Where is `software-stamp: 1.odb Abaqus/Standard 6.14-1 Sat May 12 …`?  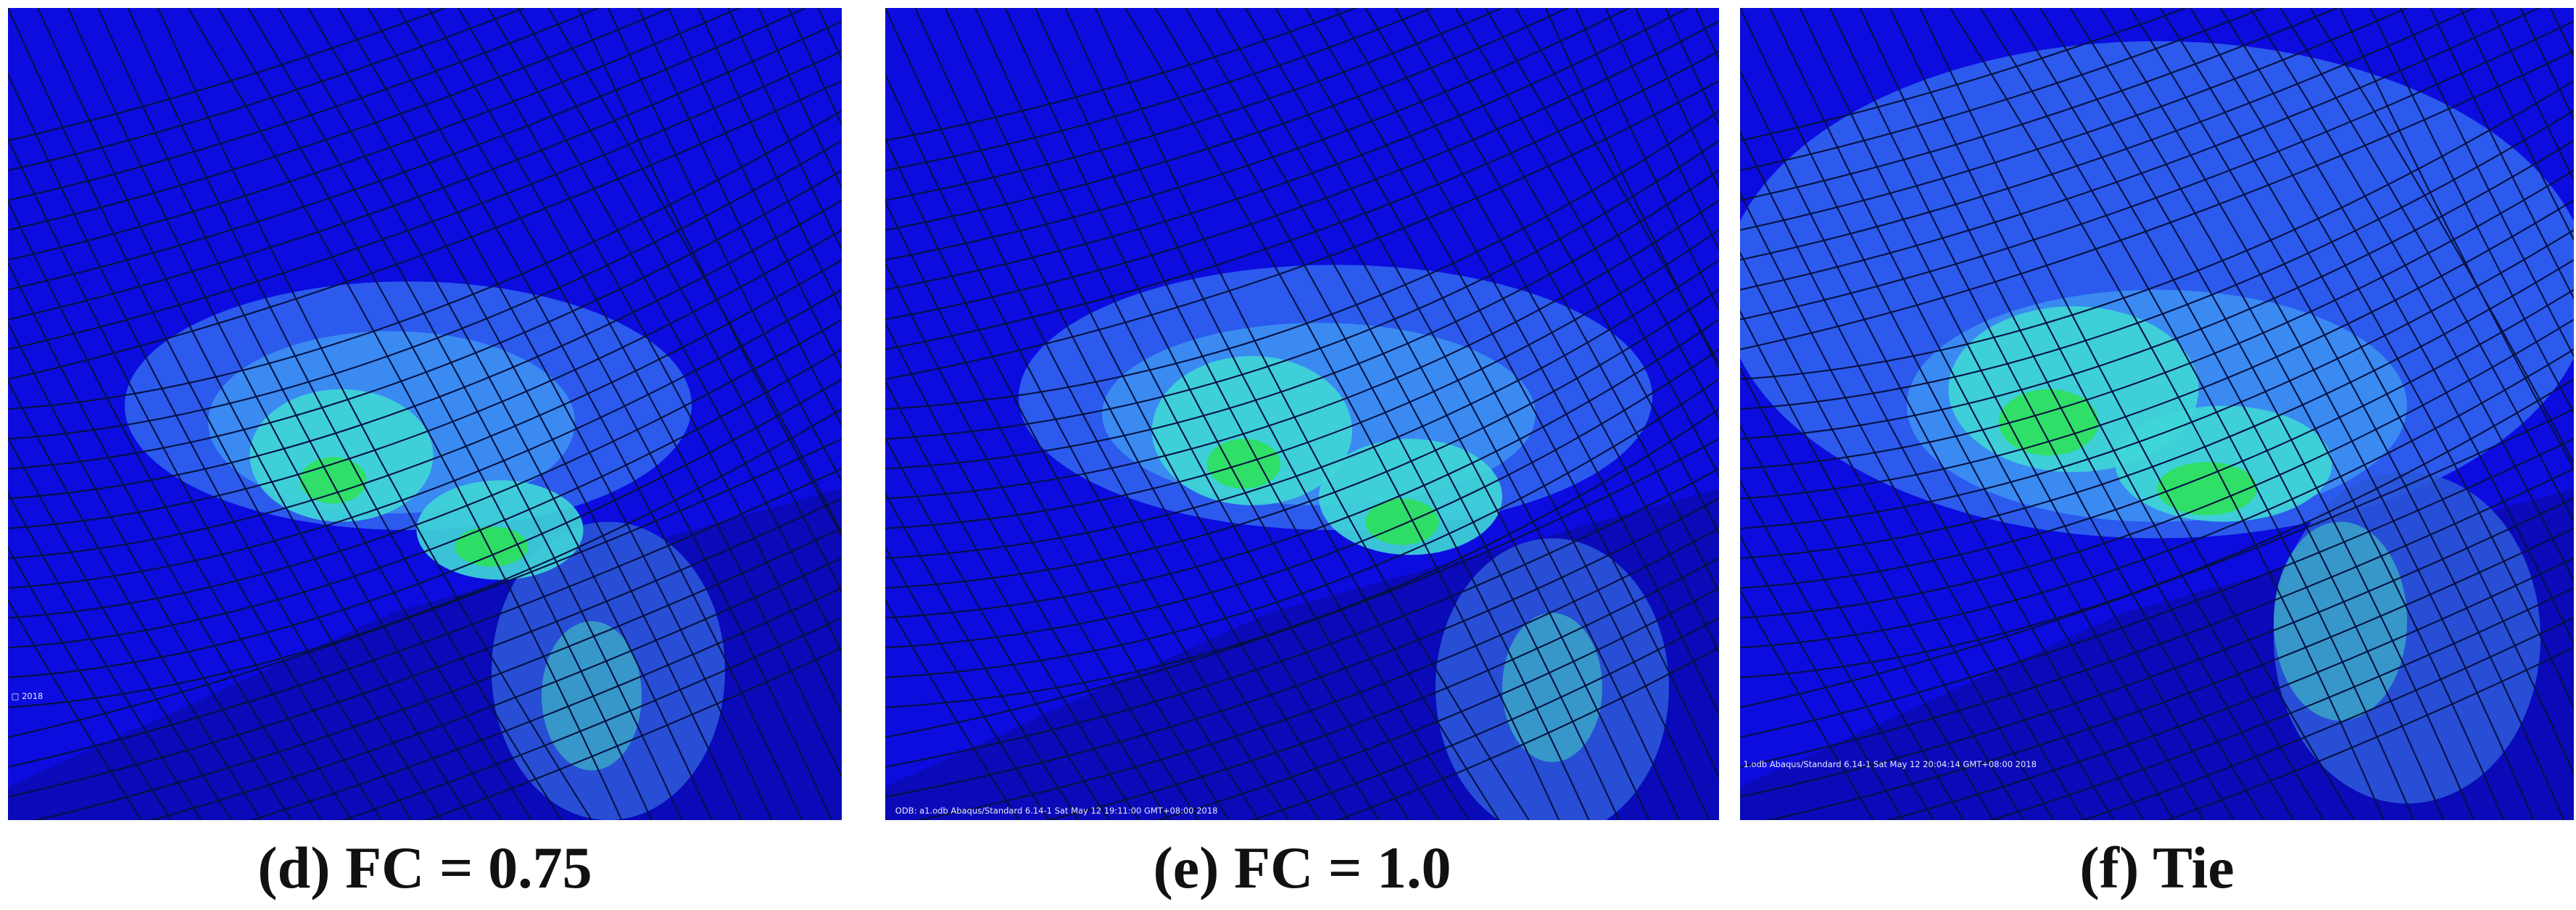
software-stamp: 1.odb Abaqus/Standard 6.14-1 Sat May 12 … is located at coordinates (1891, 764).